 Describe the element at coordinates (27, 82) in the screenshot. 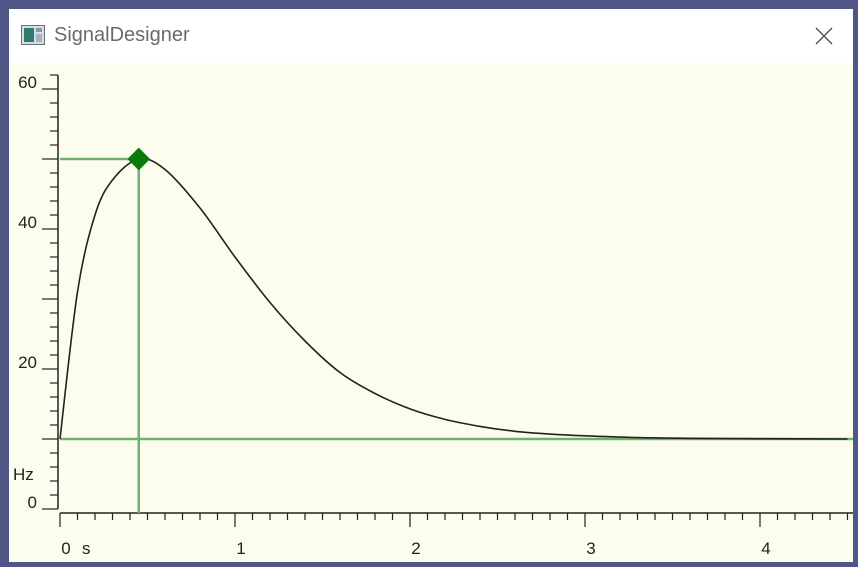

I see `y-tick-label: 60` at that location.